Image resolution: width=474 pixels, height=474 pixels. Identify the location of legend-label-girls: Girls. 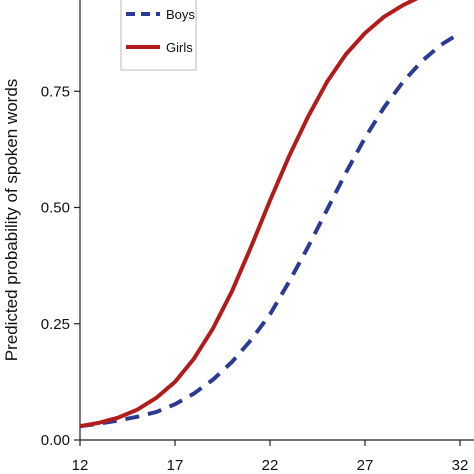
(179, 47).